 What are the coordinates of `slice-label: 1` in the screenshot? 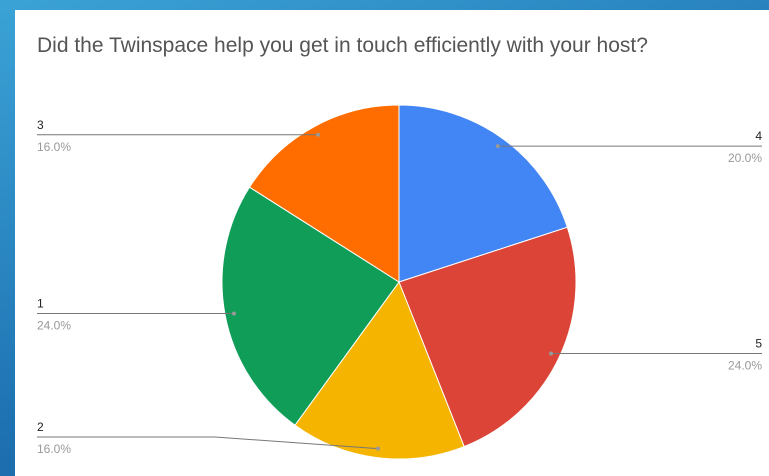 It's located at (40, 303).